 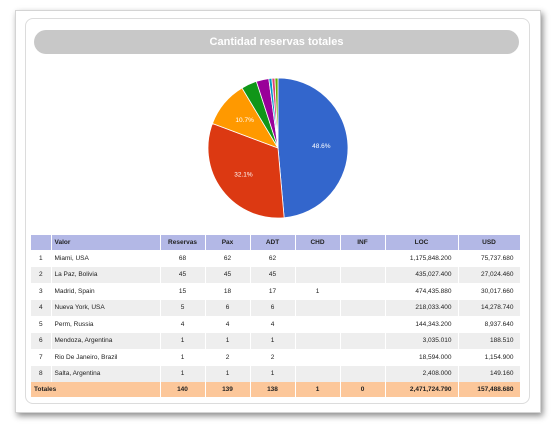 I want to click on row-usd: 149.160, so click(x=489, y=373).